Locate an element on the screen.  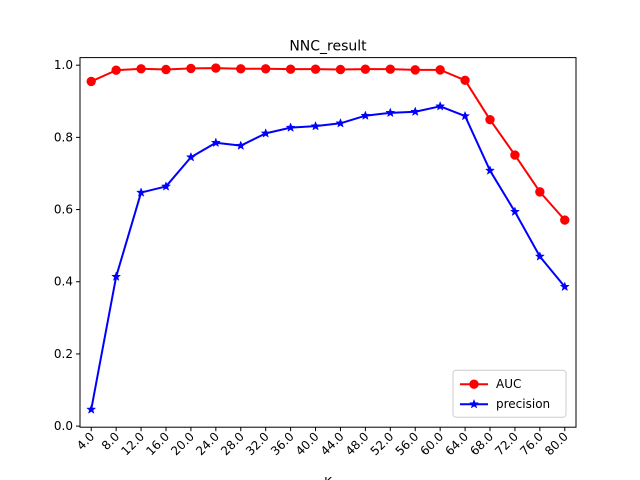
y-axis: 0.0 0.2 0.4 0.6 0.8 1.0 is located at coordinates (67, 245).